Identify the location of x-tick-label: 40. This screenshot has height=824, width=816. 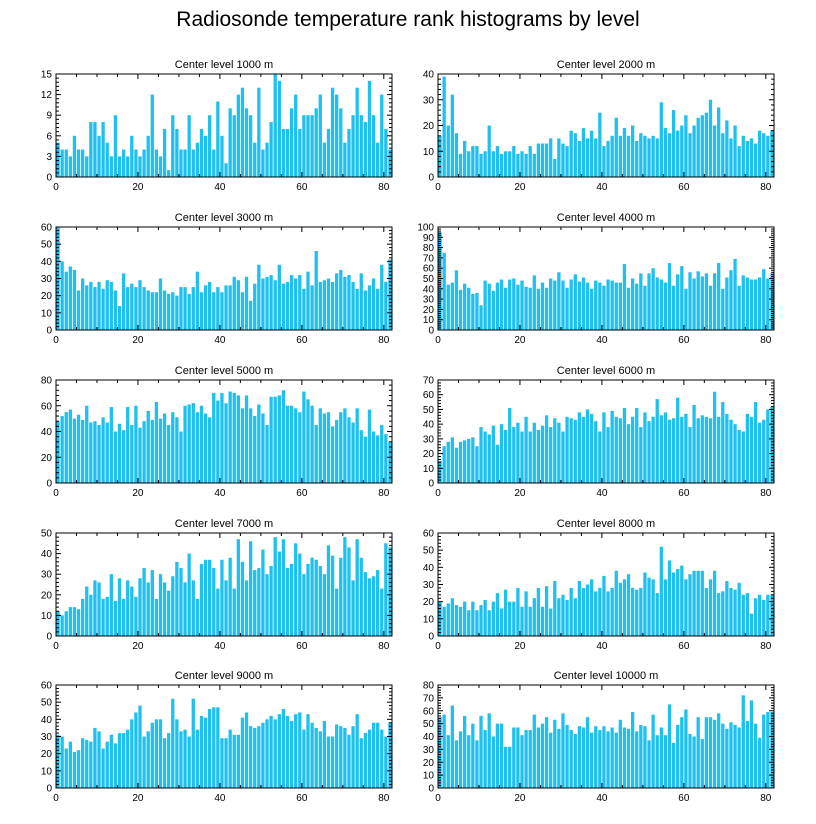
(220, 493).